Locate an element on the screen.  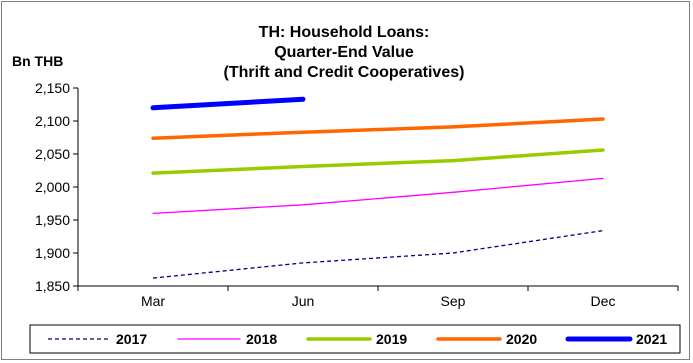
y-axis-label: Bn THB is located at coordinates (37, 61).